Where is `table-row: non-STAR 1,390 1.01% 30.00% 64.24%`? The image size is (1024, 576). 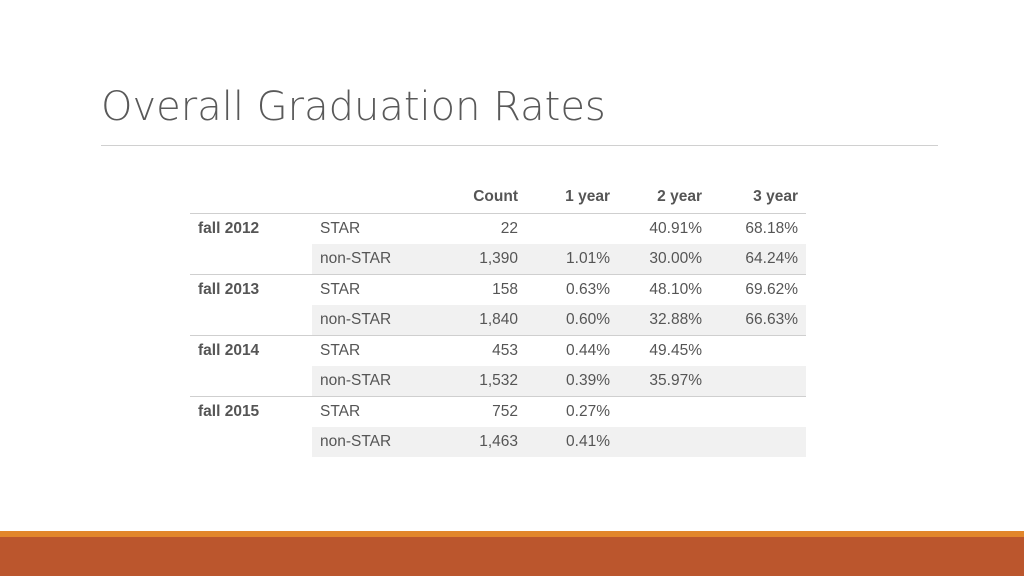 table-row: non-STAR 1,390 1.01% 30.00% 64.24% is located at coordinates (498, 259).